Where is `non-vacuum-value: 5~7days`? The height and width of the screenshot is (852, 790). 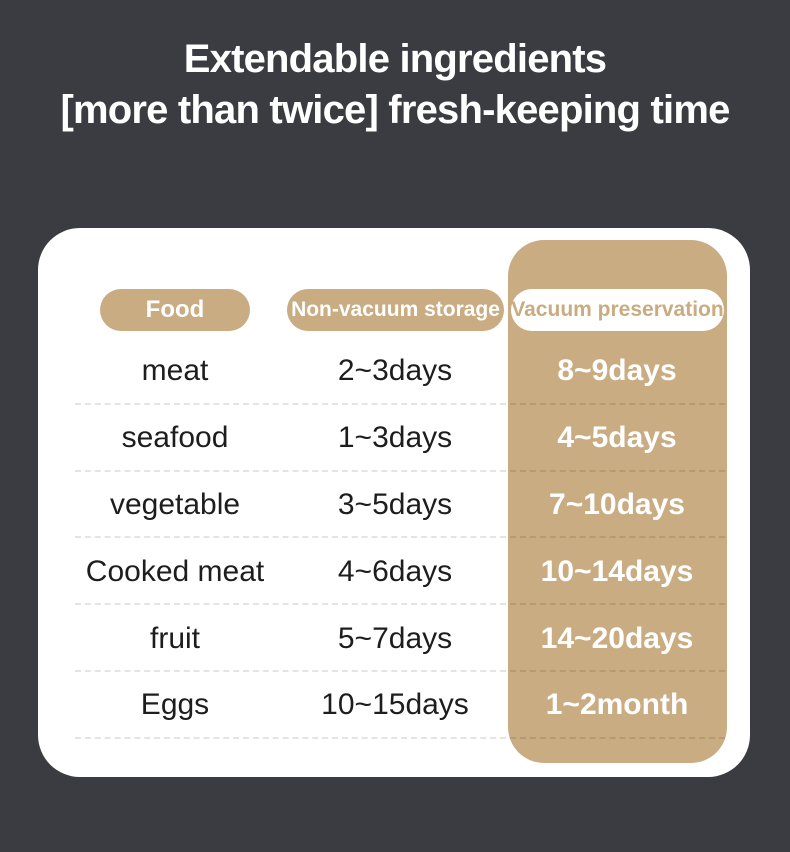 non-vacuum-value: 5~7days is located at coordinates (395, 638).